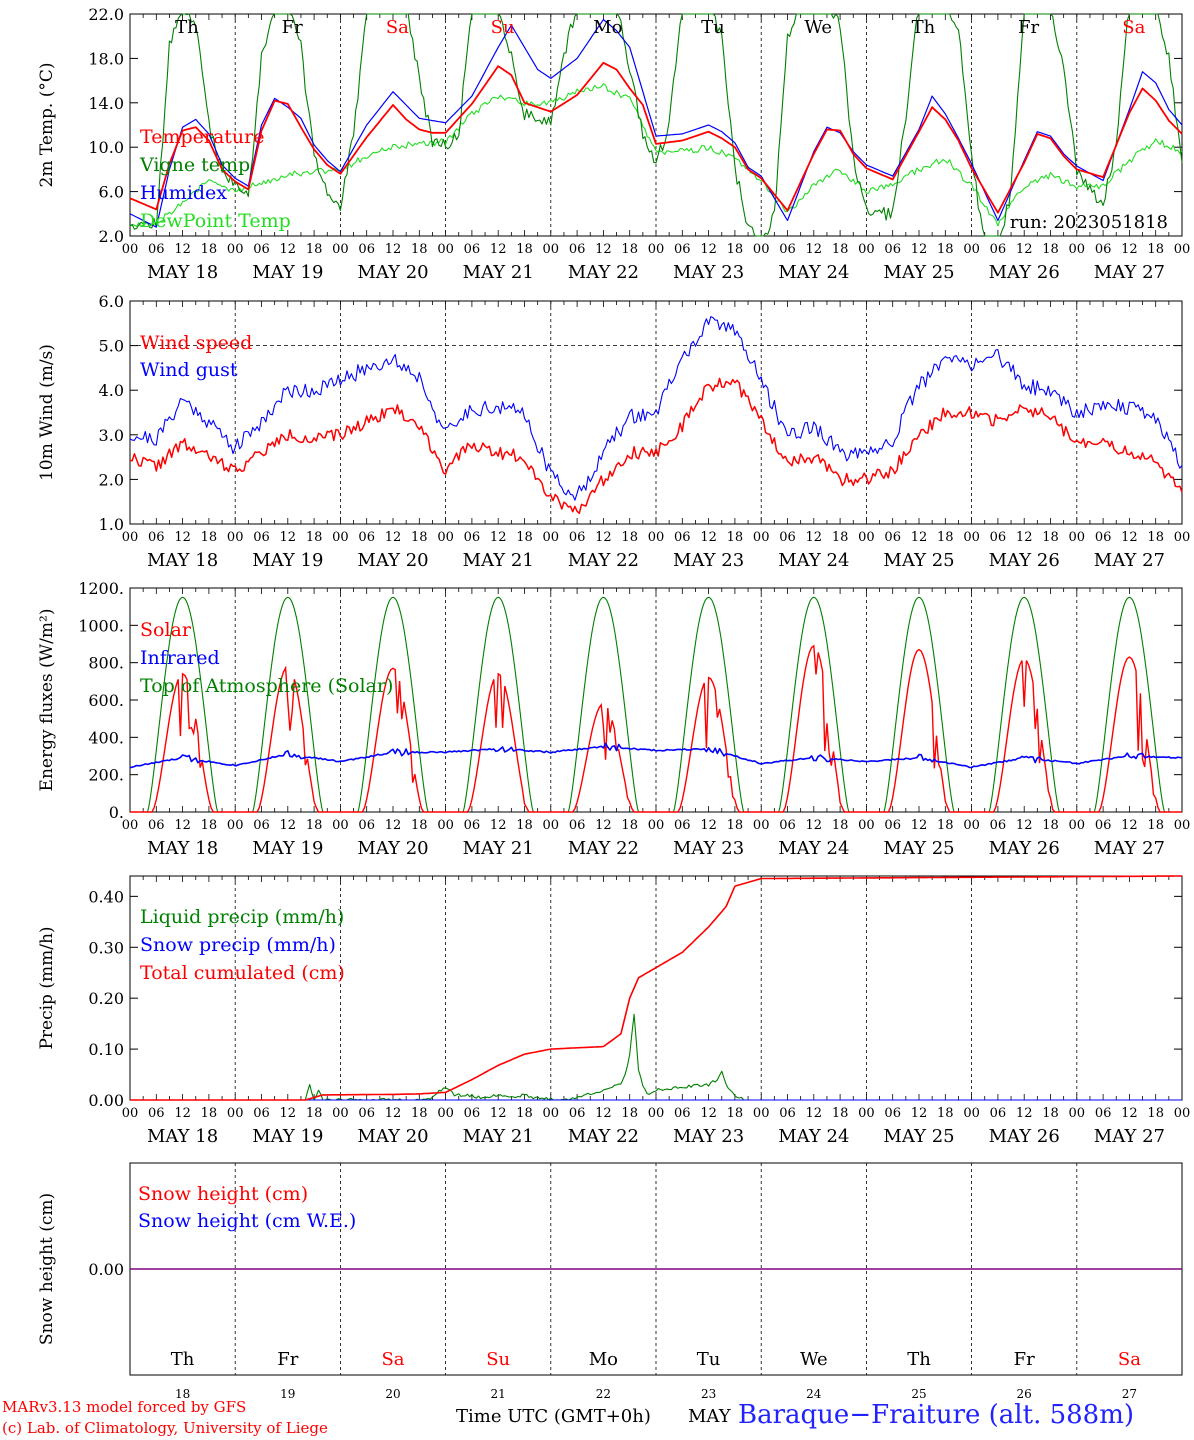 The height and width of the screenshot is (1440, 1194). I want to click on bottom-weekday-label: Sa, so click(392, 1359).